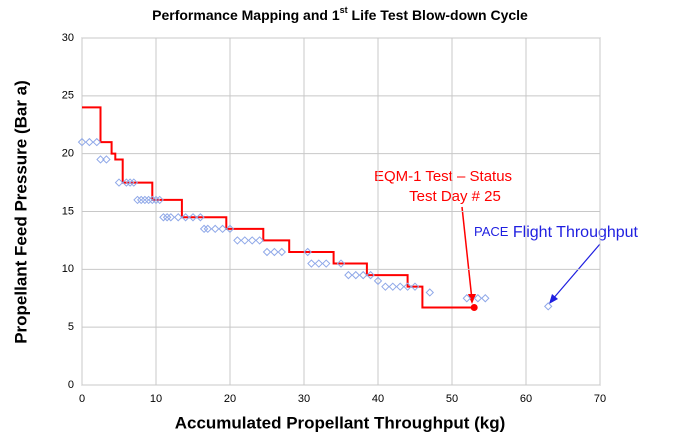 The image size is (694, 437). Describe the element at coordinates (573, 232) in the screenshot. I see `annotation-part: Flight Throughput` at that location.